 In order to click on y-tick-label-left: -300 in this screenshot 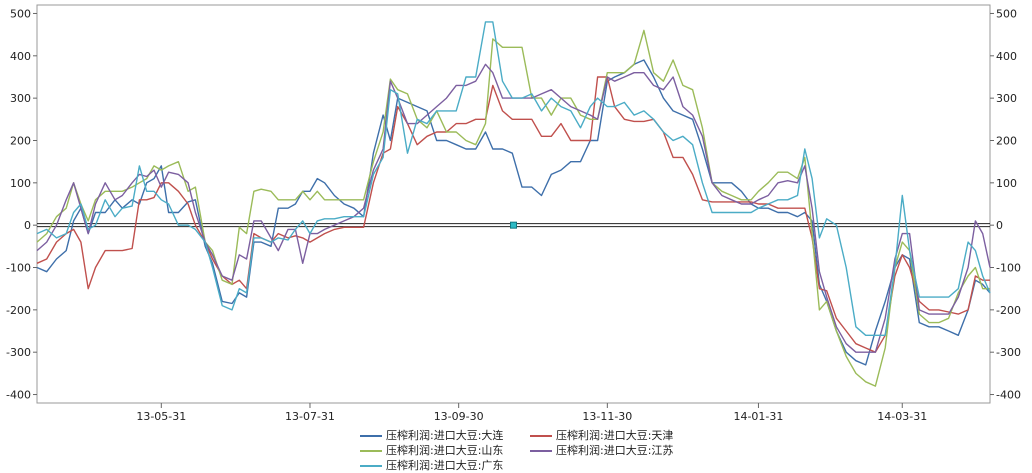, I will do `click(18, 352)`.